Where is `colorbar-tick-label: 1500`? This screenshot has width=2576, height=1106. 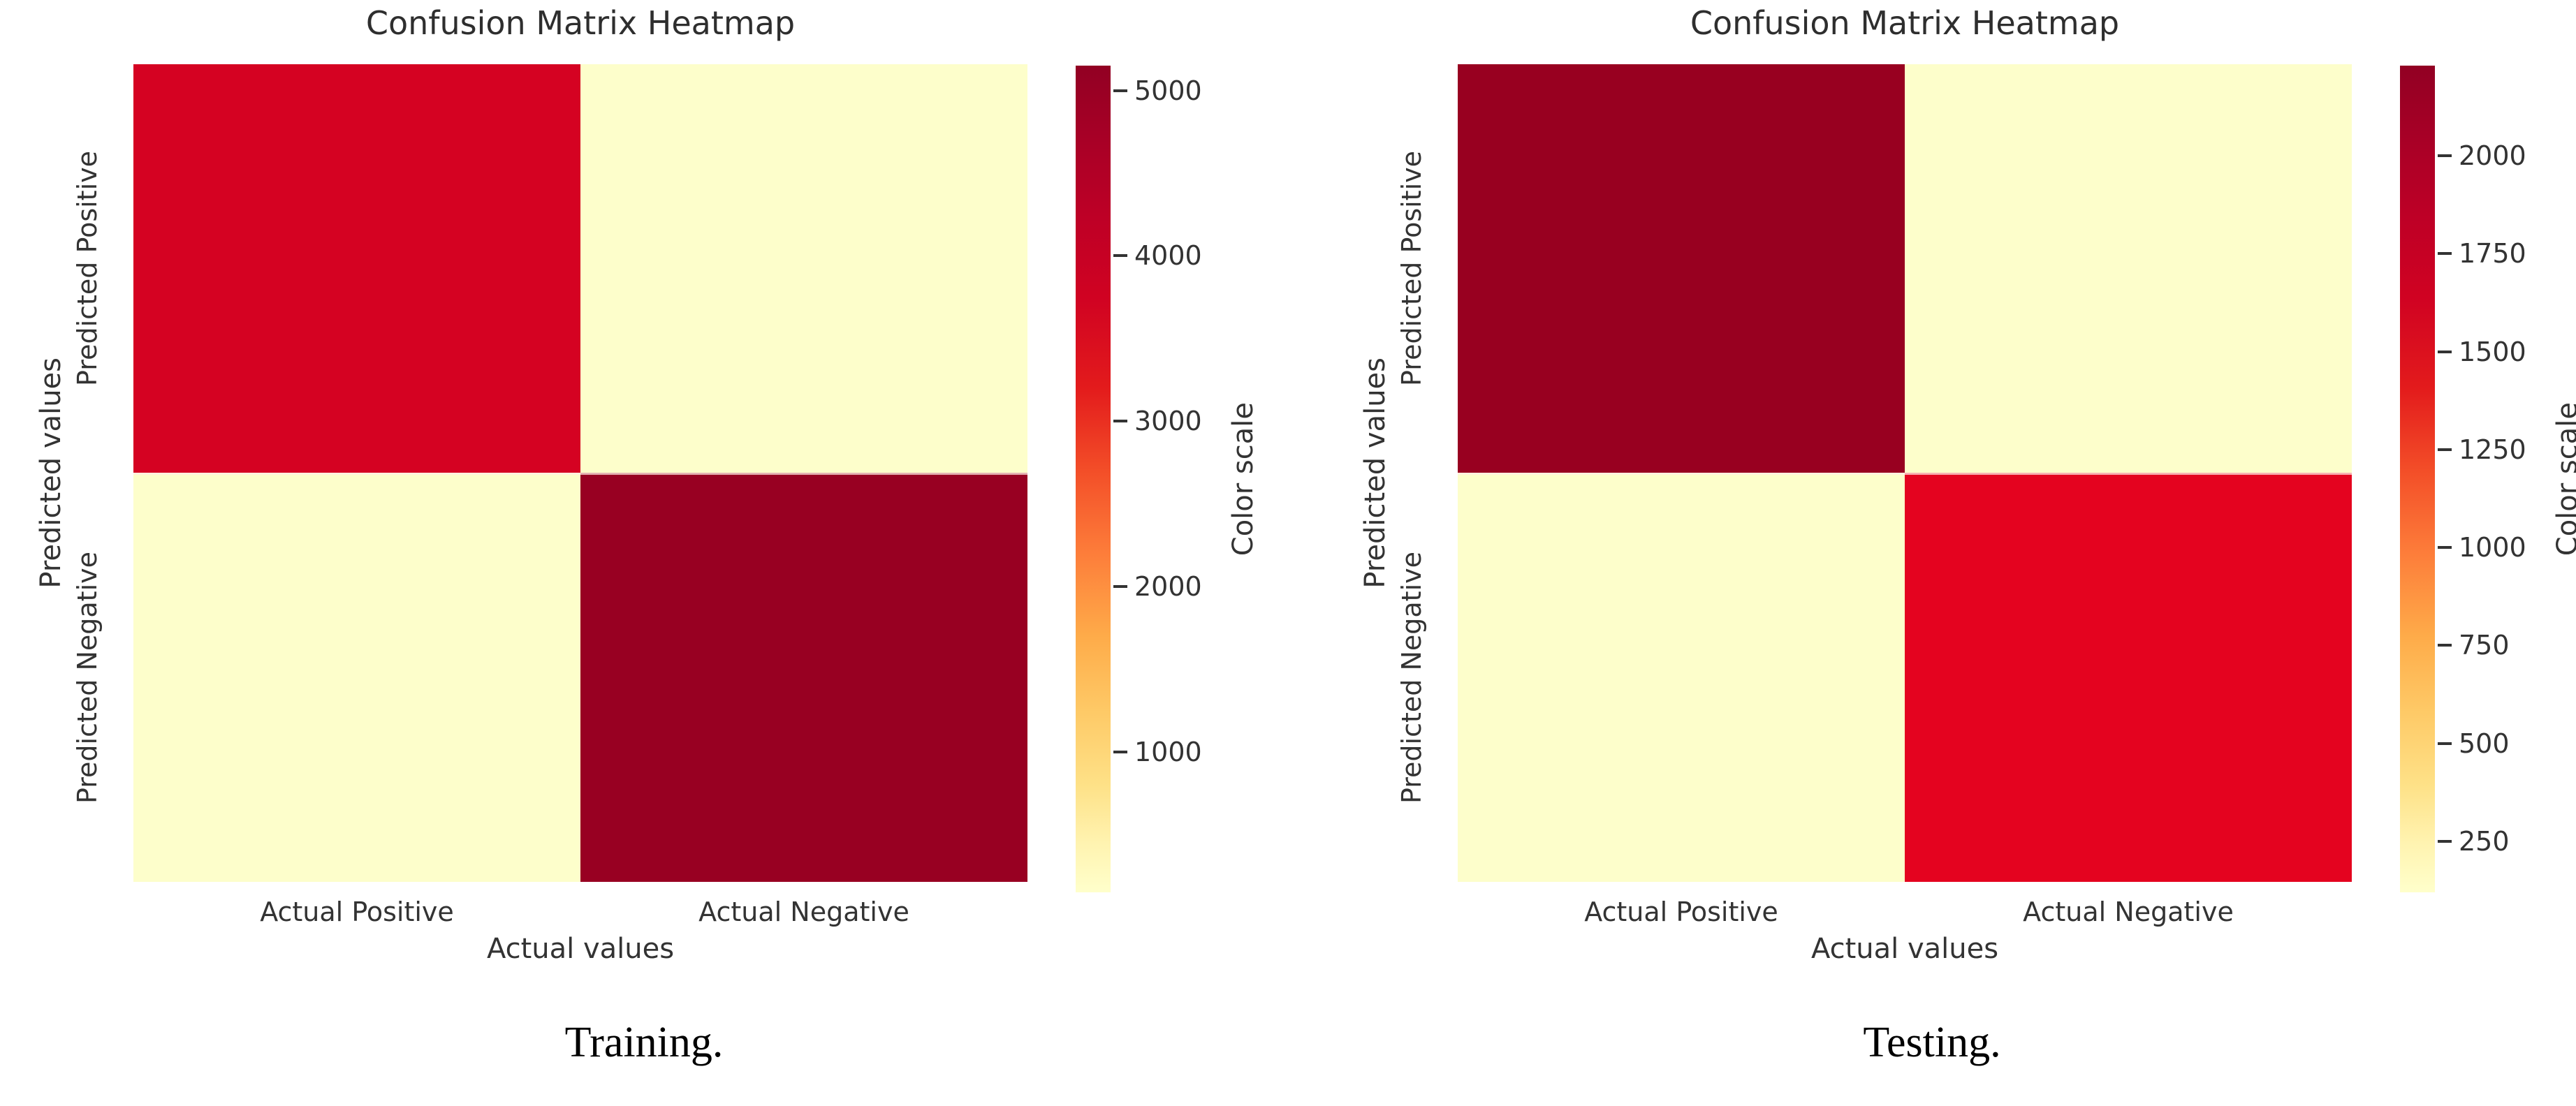
colorbar-tick-label: 1500 is located at coordinates (2492, 351).